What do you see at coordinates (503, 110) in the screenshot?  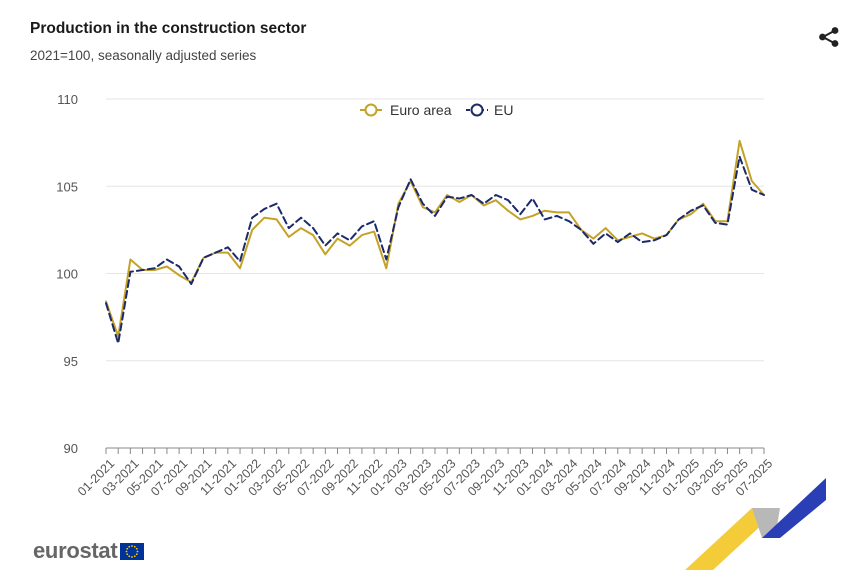 I see `legend-label: EU` at bounding box center [503, 110].